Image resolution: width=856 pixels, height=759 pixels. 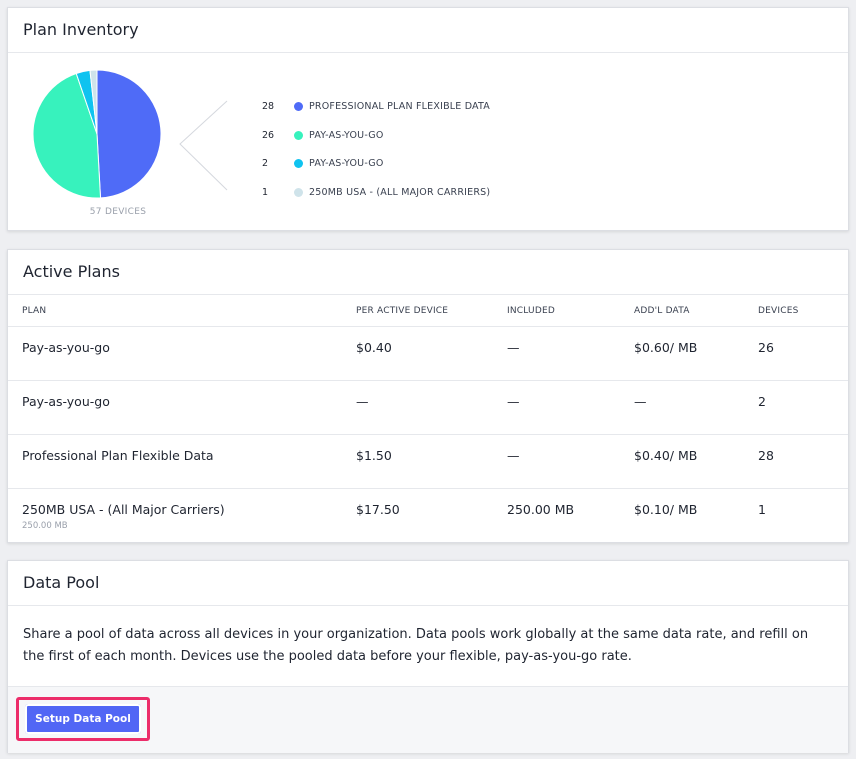 I want to click on data-pool-title: Data Pool, so click(x=428, y=583).